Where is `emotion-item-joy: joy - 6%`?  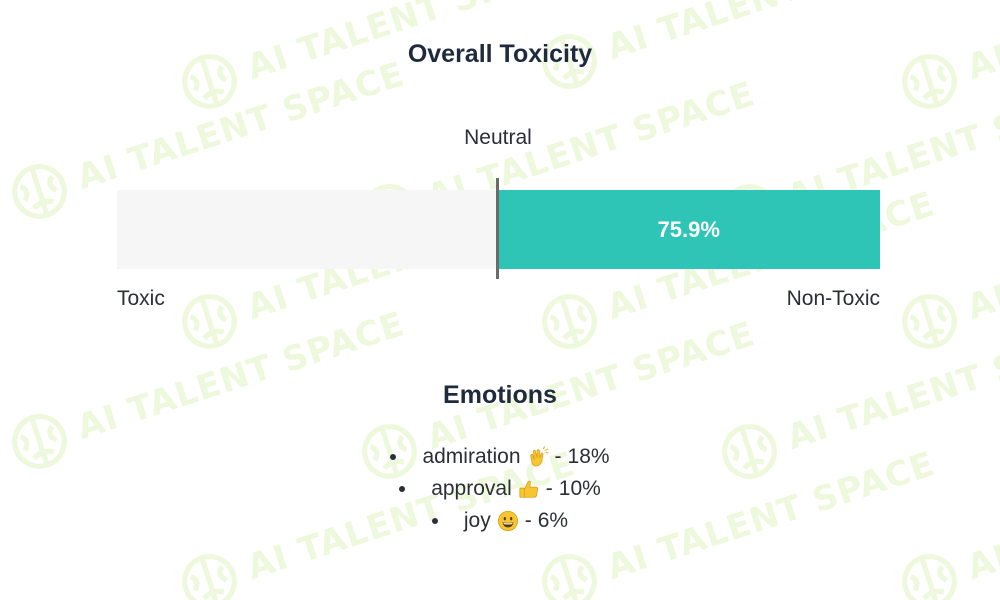
emotion-item-joy: joy - 6% is located at coordinates (500, 521).